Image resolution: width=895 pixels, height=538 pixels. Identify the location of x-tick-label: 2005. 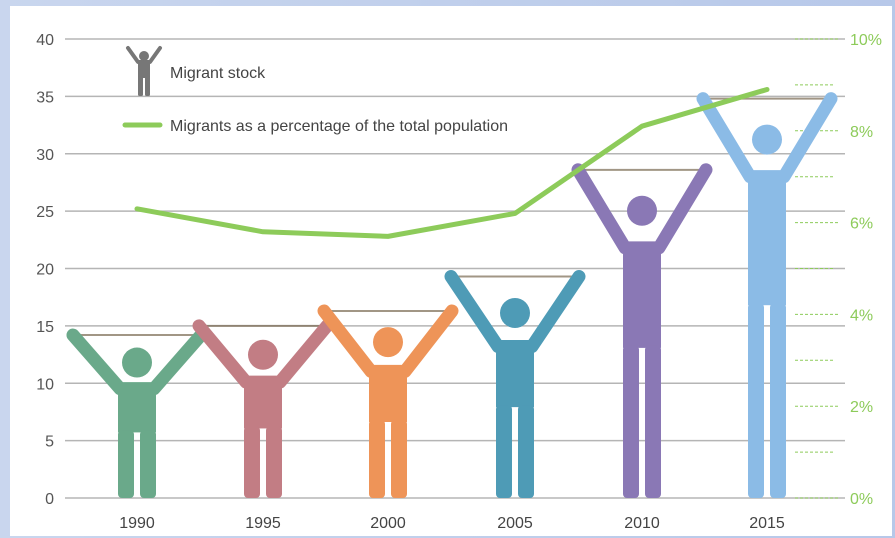
(515, 523).